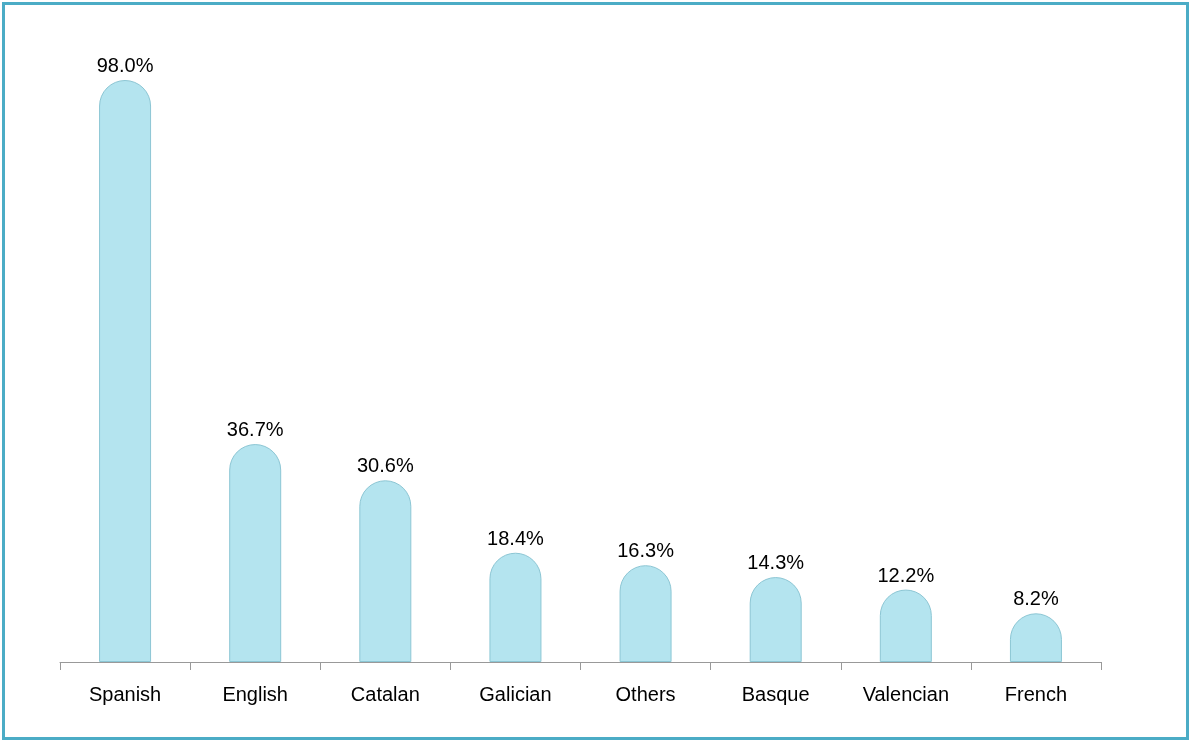  What do you see at coordinates (645, 694) in the screenshot?
I see `x-tick-label: Others` at bounding box center [645, 694].